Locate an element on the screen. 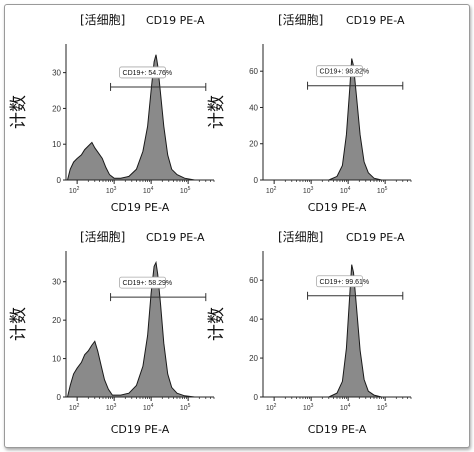 The height and width of the screenshot is (452, 474). gate-percent-label: CD19+: 58.29% is located at coordinates (148, 283).